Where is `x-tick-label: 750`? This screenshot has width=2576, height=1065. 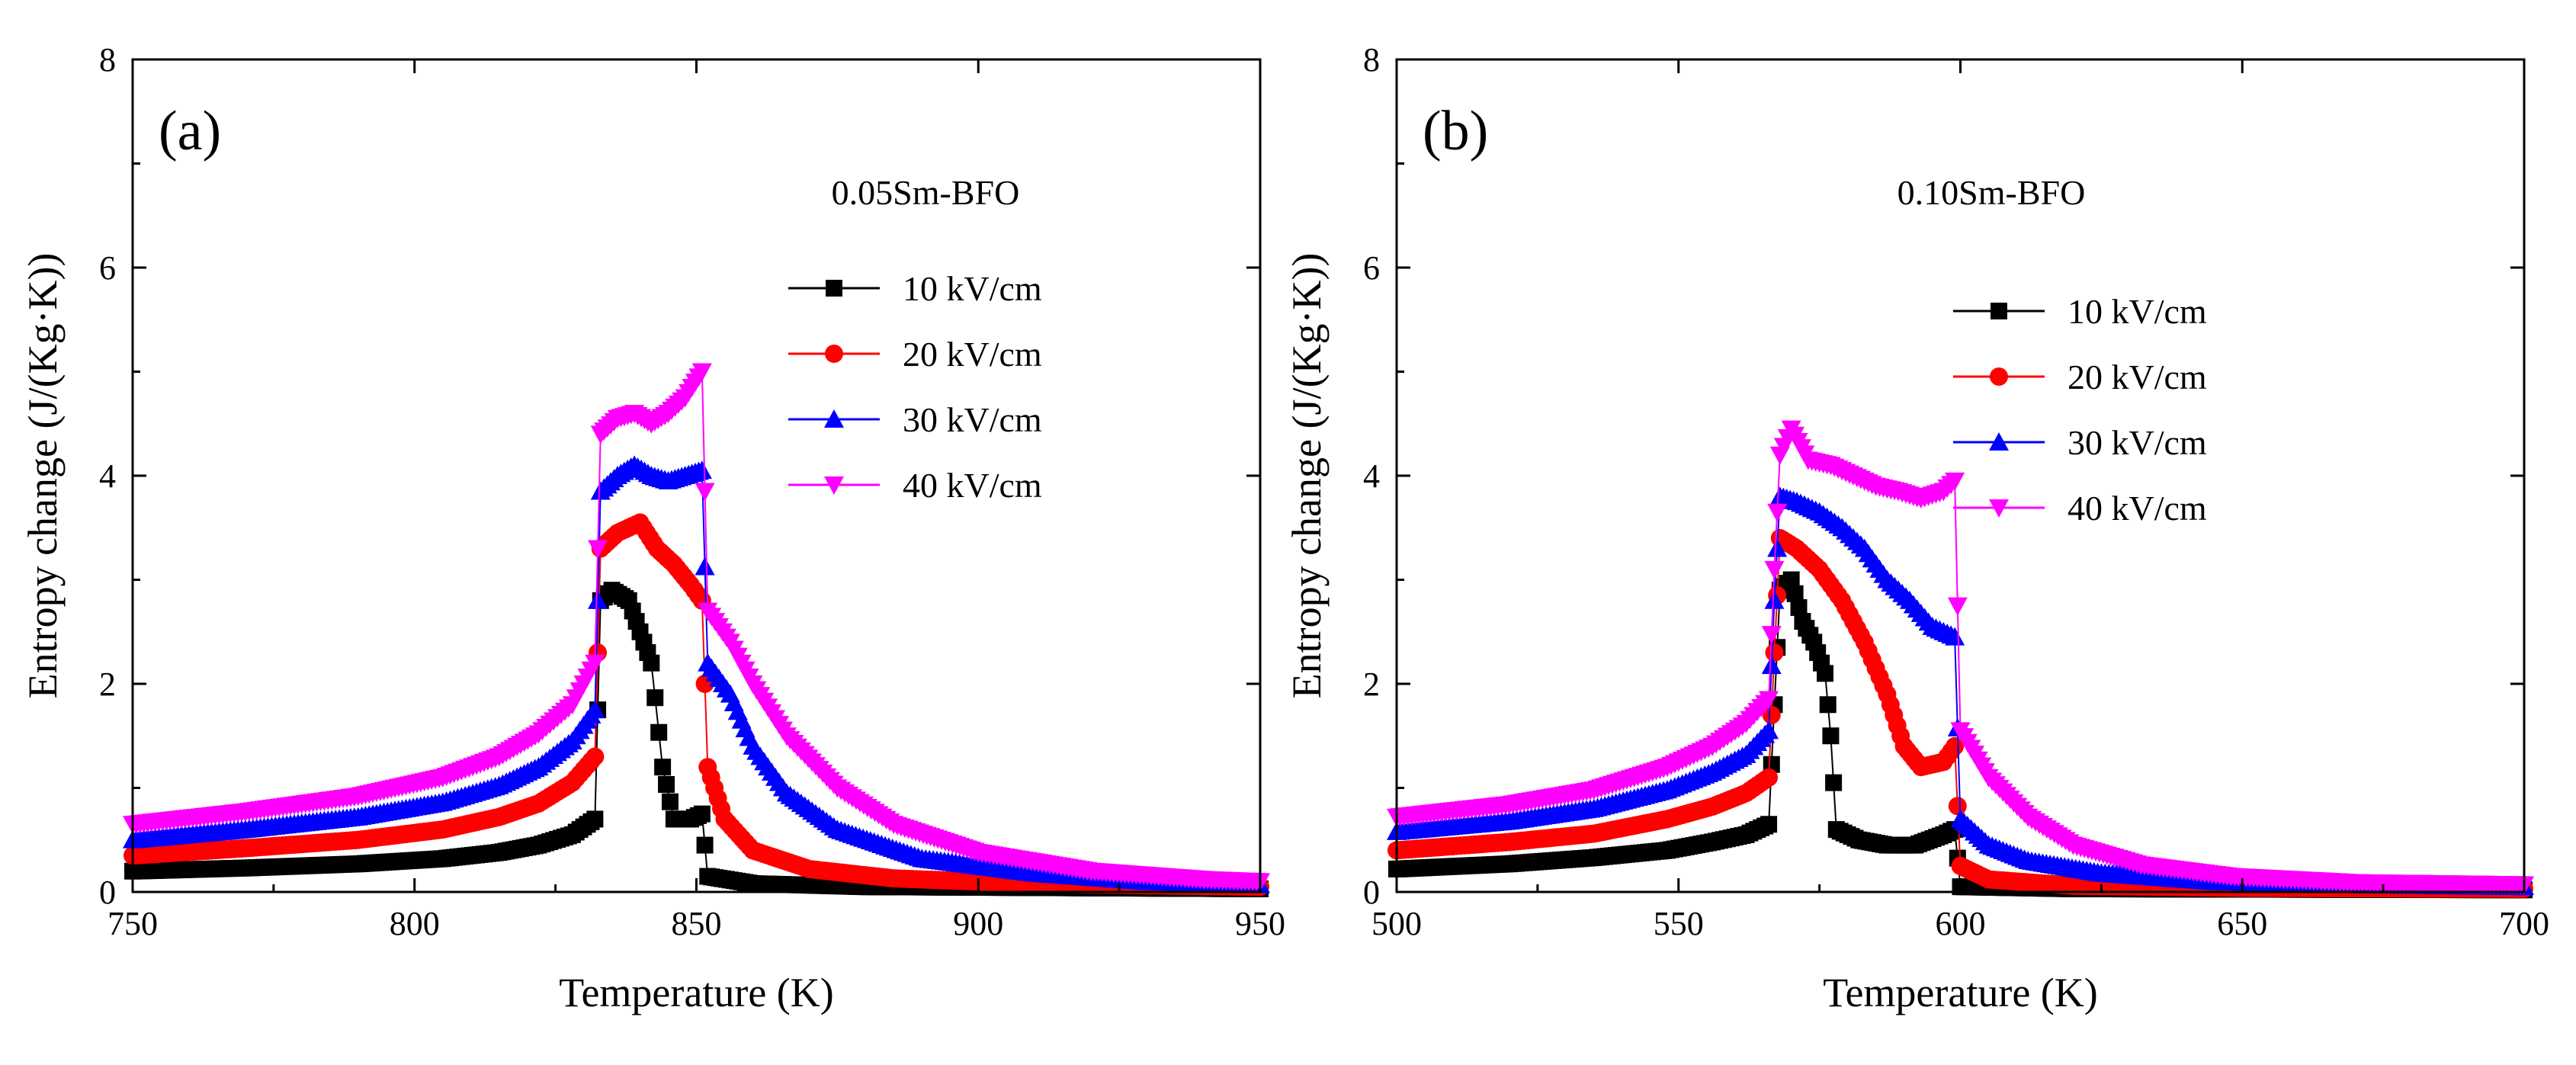 x-tick-label: 750 is located at coordinates (132, 923).